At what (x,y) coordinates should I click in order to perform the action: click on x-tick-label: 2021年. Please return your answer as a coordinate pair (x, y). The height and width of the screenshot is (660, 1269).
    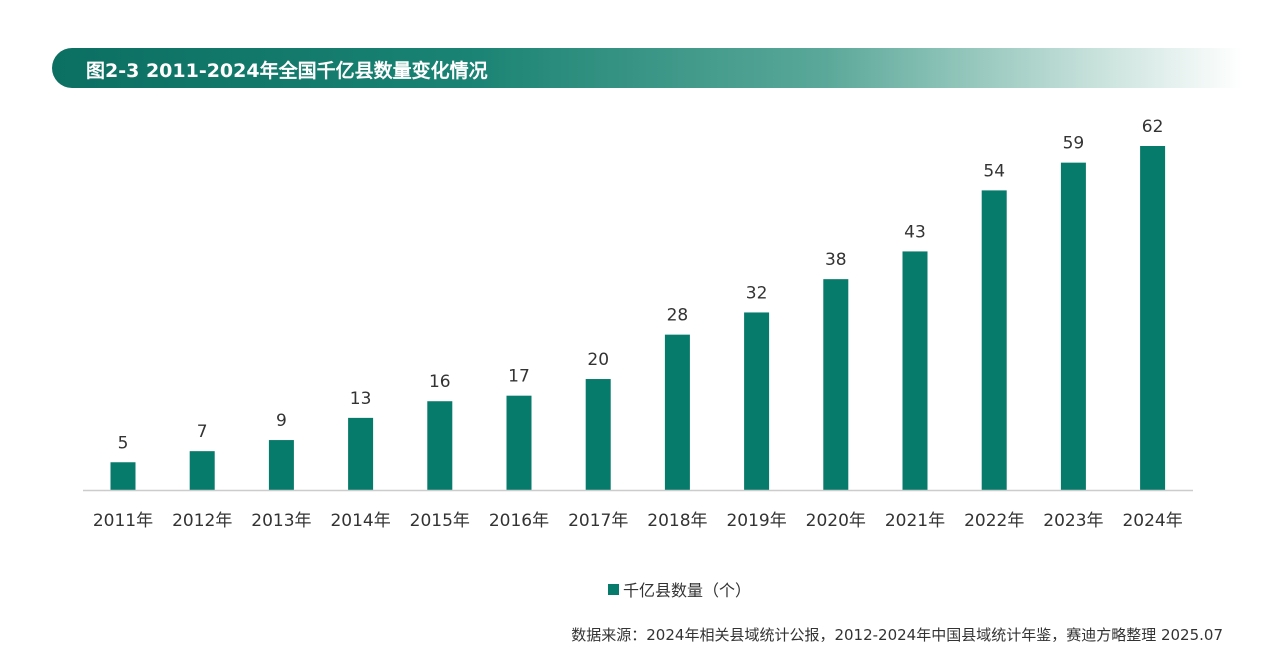
    Looking at the image, I should click on (915, 521).